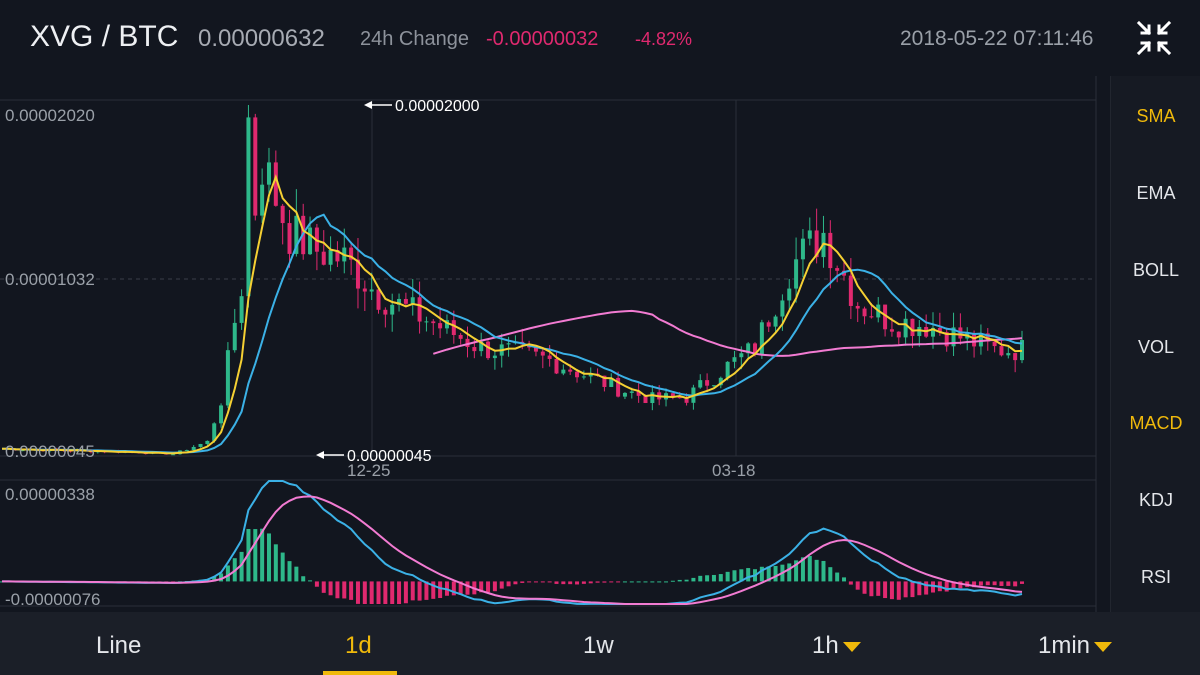 This screenshot has height=675, width=1200. What do you see at coordinates (1156, 270) in the screenshot?
I see `indicator-boll: BOLL` at bounding box center [1156, 270].